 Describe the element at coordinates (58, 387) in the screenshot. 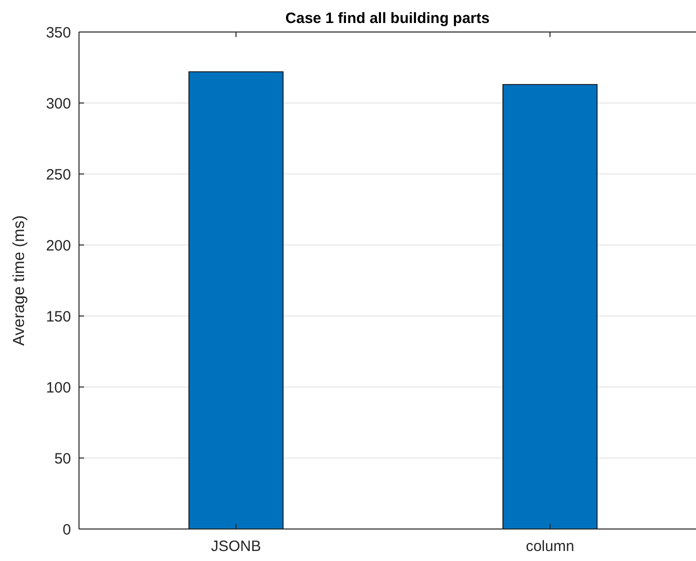

I see `y-tick-label: 100` at that location.